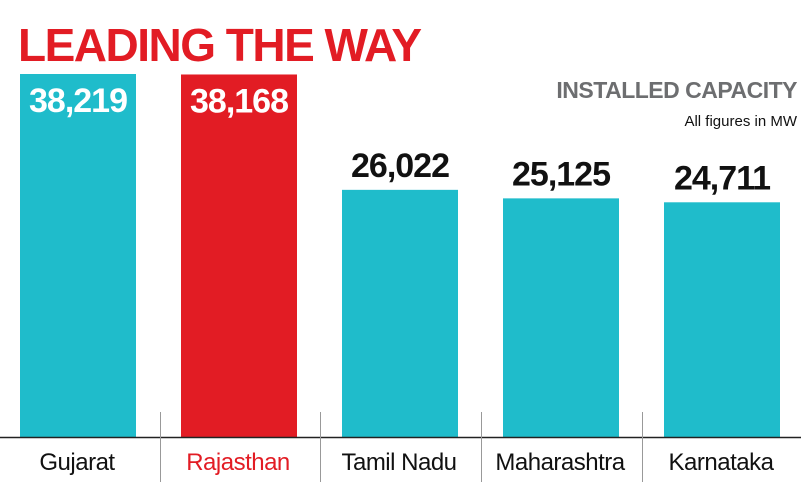 The height and width of the screenshot is (485, 801). I want to click on value-label: 26,022, so click(400, 166).